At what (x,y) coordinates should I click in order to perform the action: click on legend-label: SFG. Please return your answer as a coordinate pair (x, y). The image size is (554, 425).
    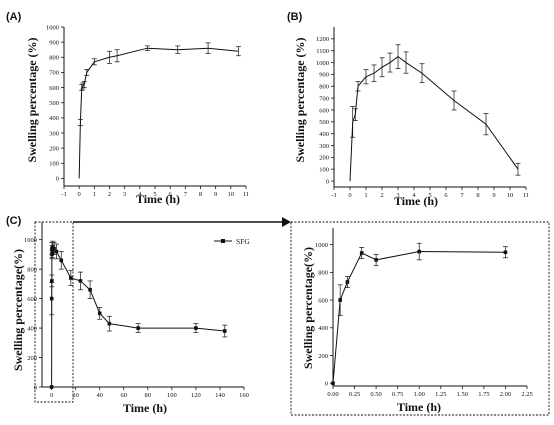
    Looking at the image, I should click on (243, 241).